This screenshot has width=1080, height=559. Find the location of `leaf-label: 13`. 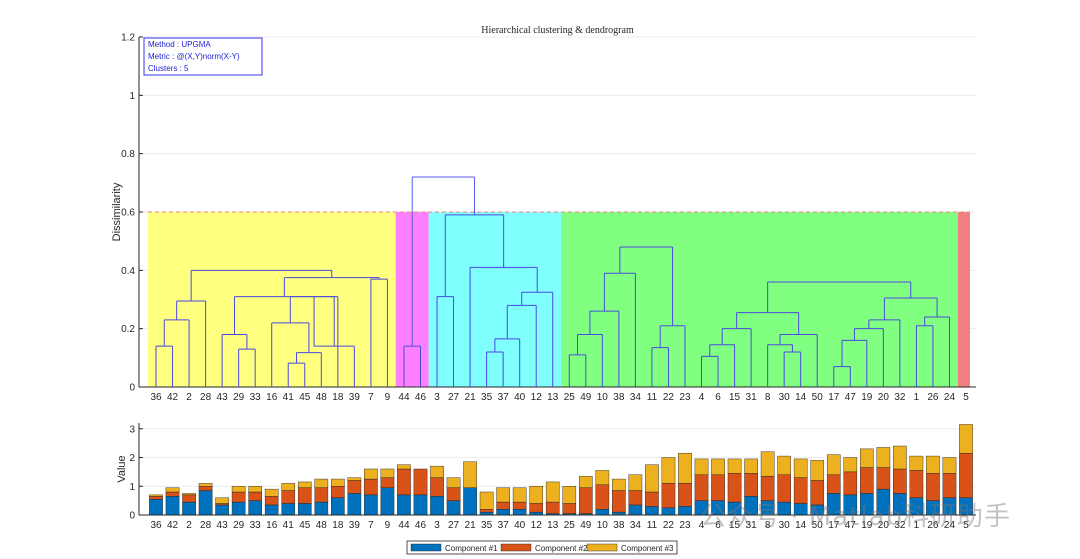

leaf-label: 13 is located at coordinates (553, 397).